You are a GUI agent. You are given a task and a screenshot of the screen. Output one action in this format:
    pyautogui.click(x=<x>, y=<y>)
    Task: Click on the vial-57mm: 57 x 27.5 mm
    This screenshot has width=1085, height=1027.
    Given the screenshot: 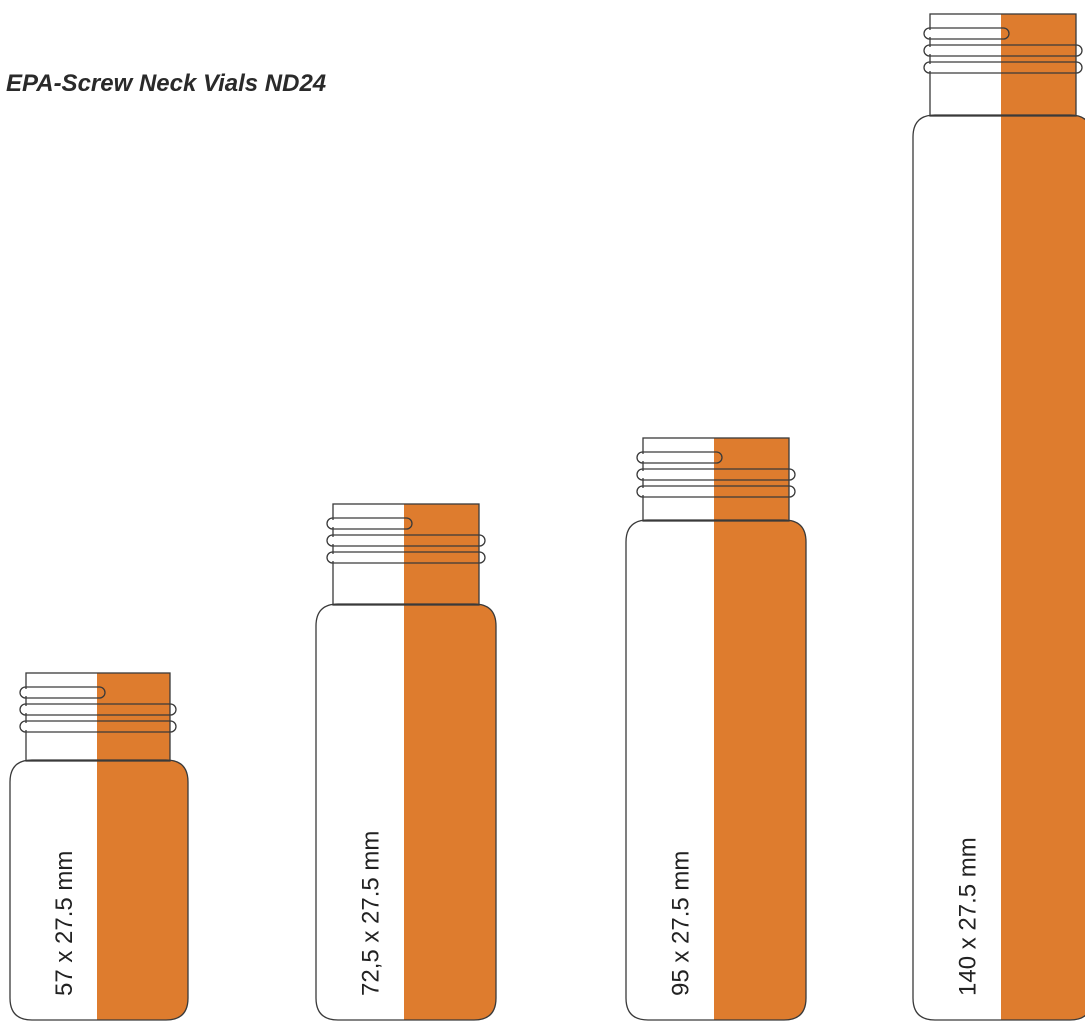 What is the action you would take?
    pyautogui.click(x=99, y=846)
    